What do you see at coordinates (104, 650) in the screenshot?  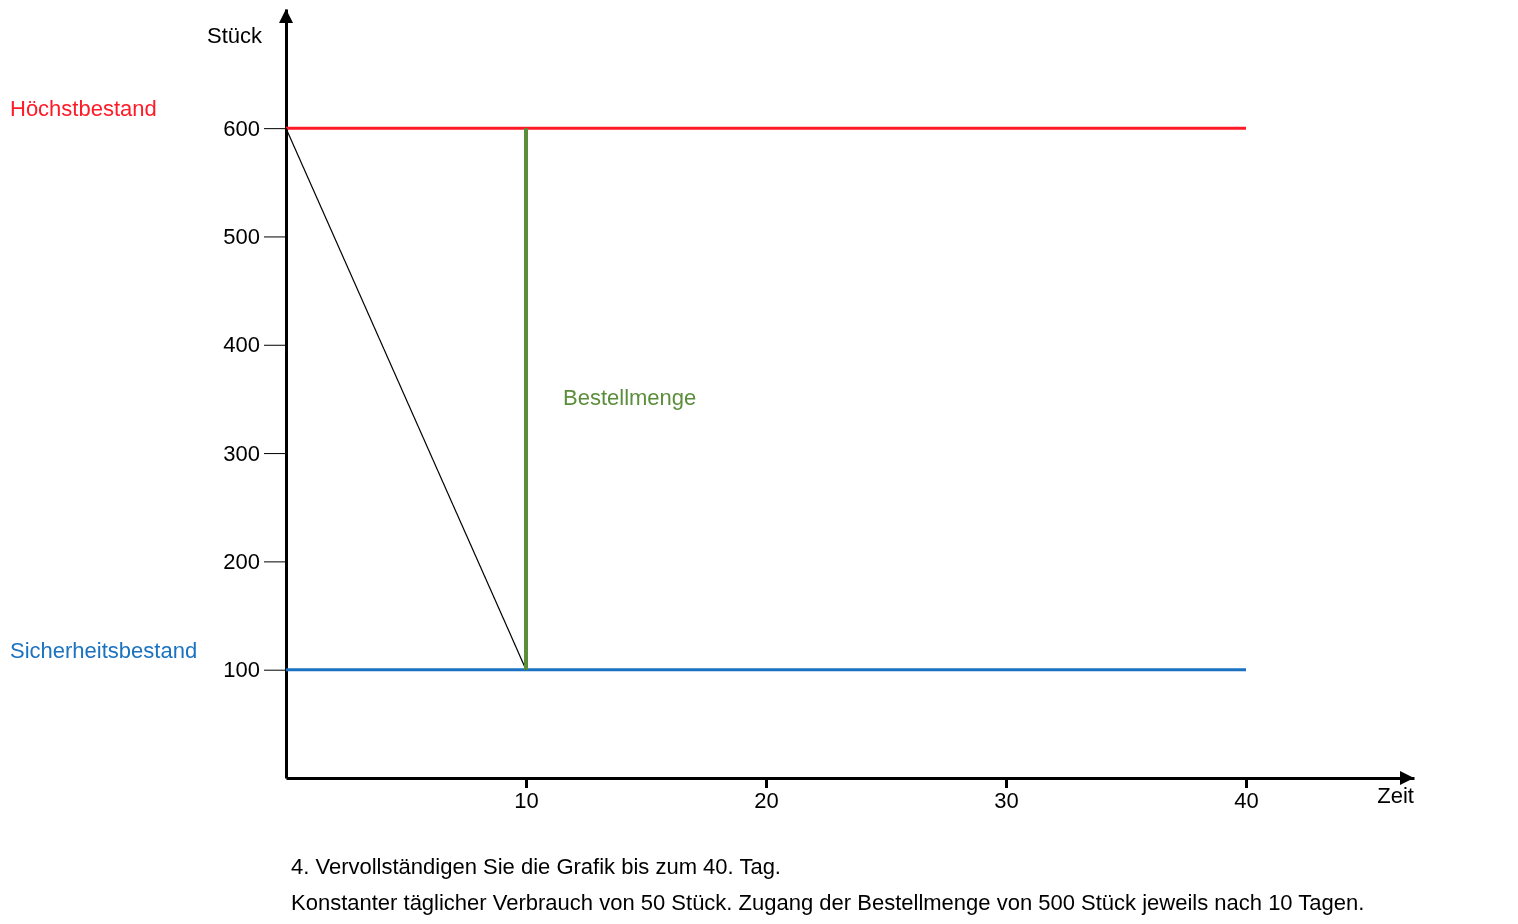 I see `text: Sicherheitsbestand` at bounding box center [104, 650].